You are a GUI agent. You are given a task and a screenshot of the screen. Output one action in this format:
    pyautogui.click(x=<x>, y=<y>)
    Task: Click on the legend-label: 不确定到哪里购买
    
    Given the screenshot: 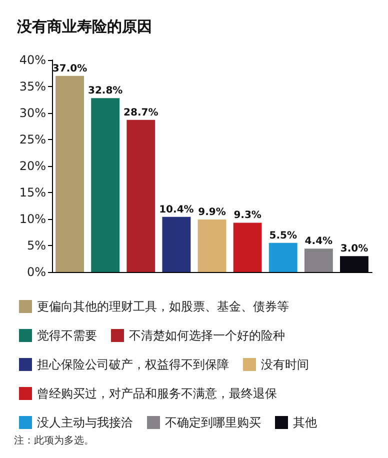 What is the action you would take?
    pyautogui.click(x=213, y=423)
    